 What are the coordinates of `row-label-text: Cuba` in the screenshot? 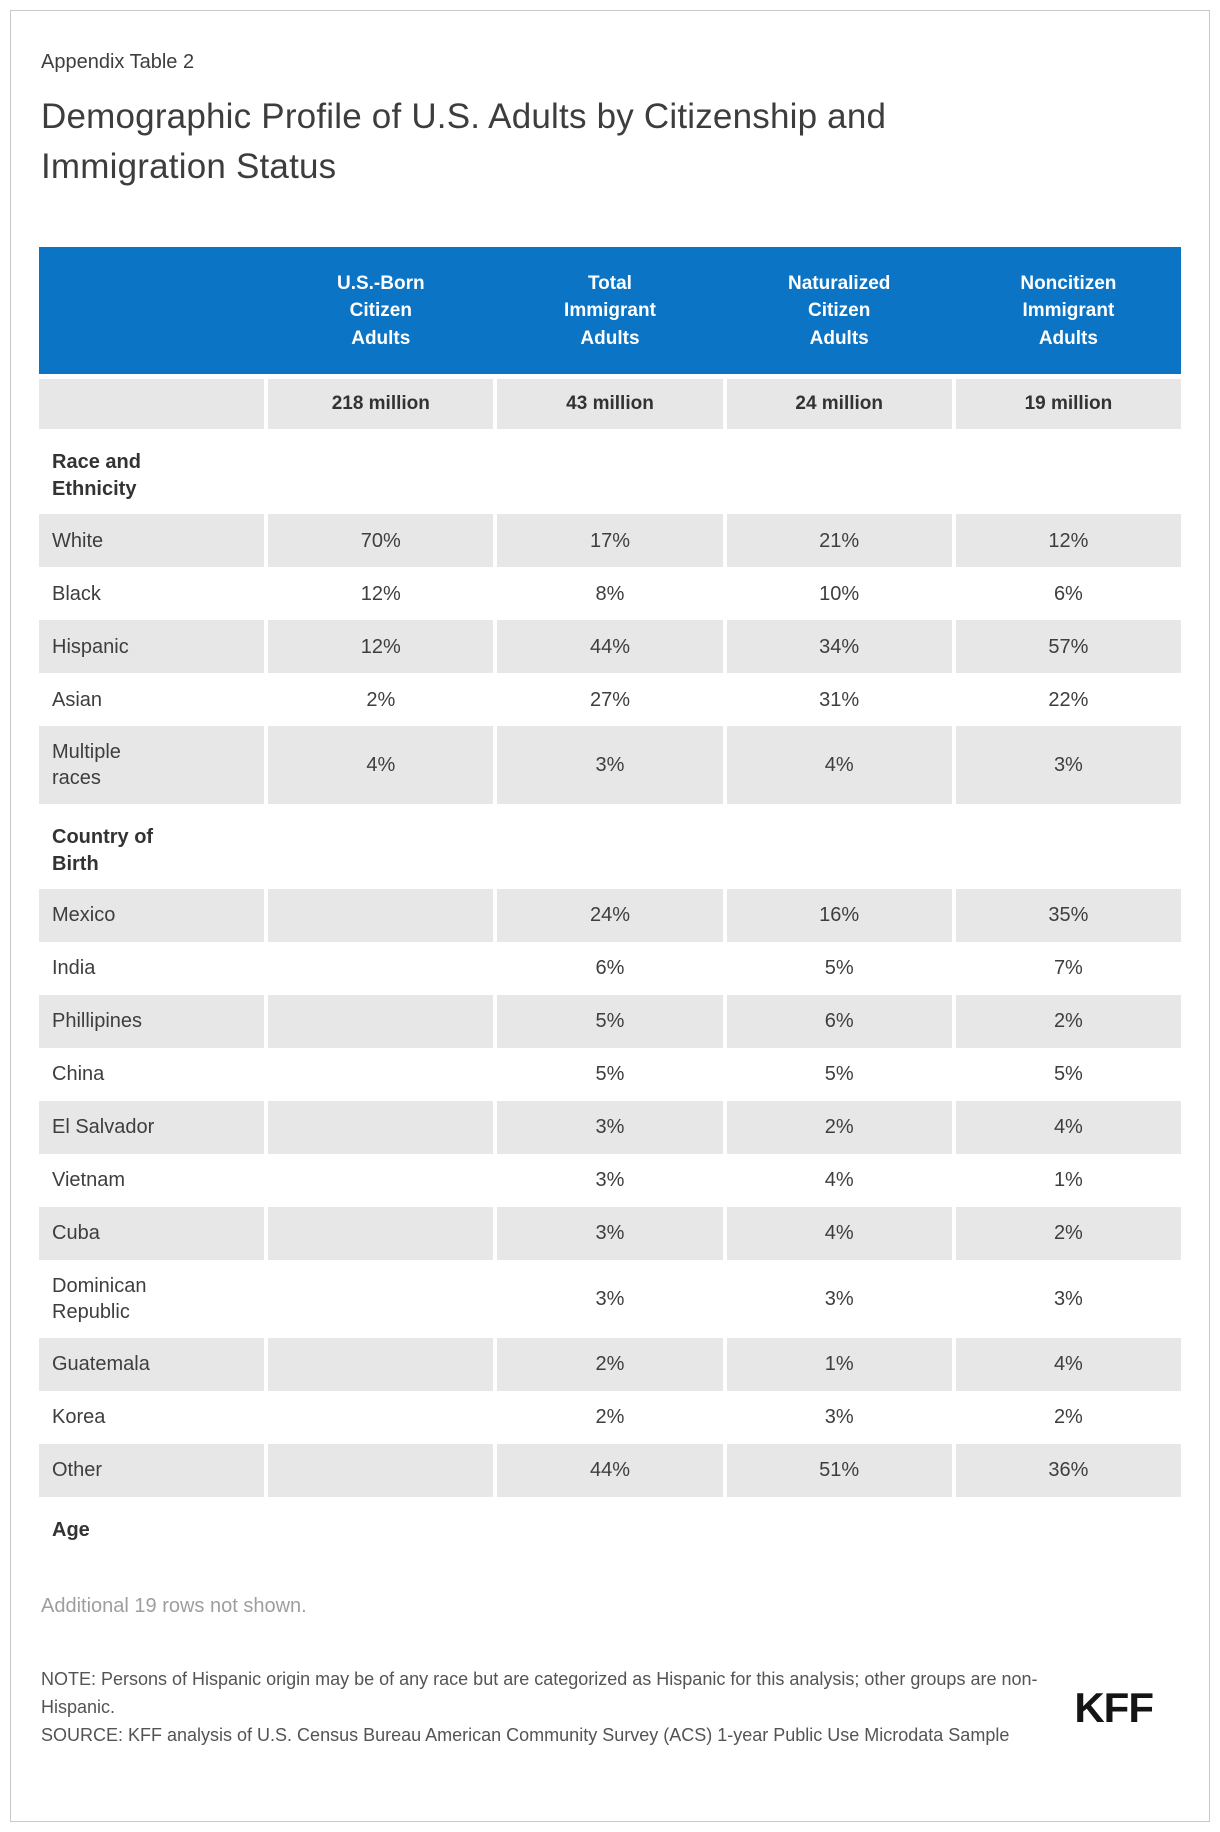 It's located at (76, 1233).